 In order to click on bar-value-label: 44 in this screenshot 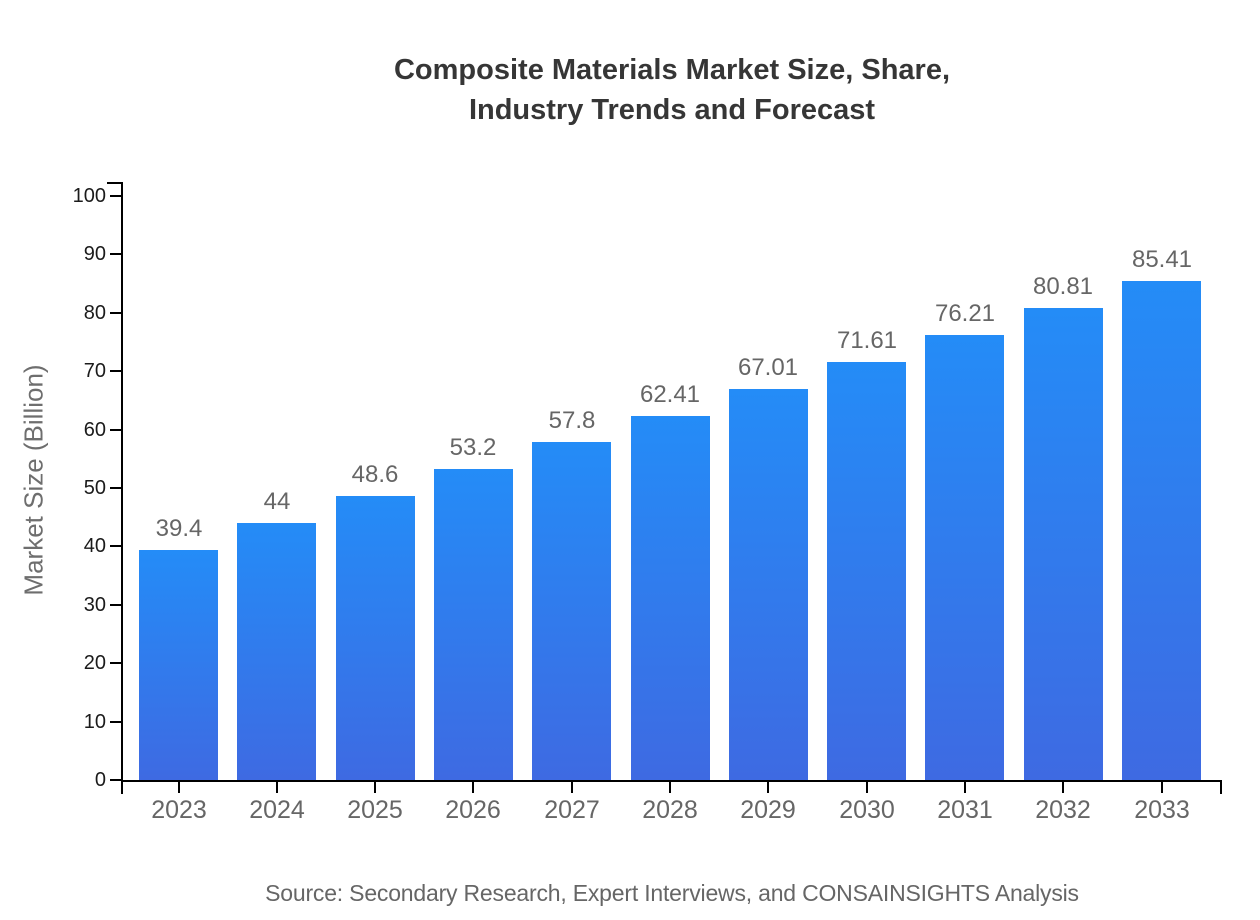, I will do `click(277, 501)`.